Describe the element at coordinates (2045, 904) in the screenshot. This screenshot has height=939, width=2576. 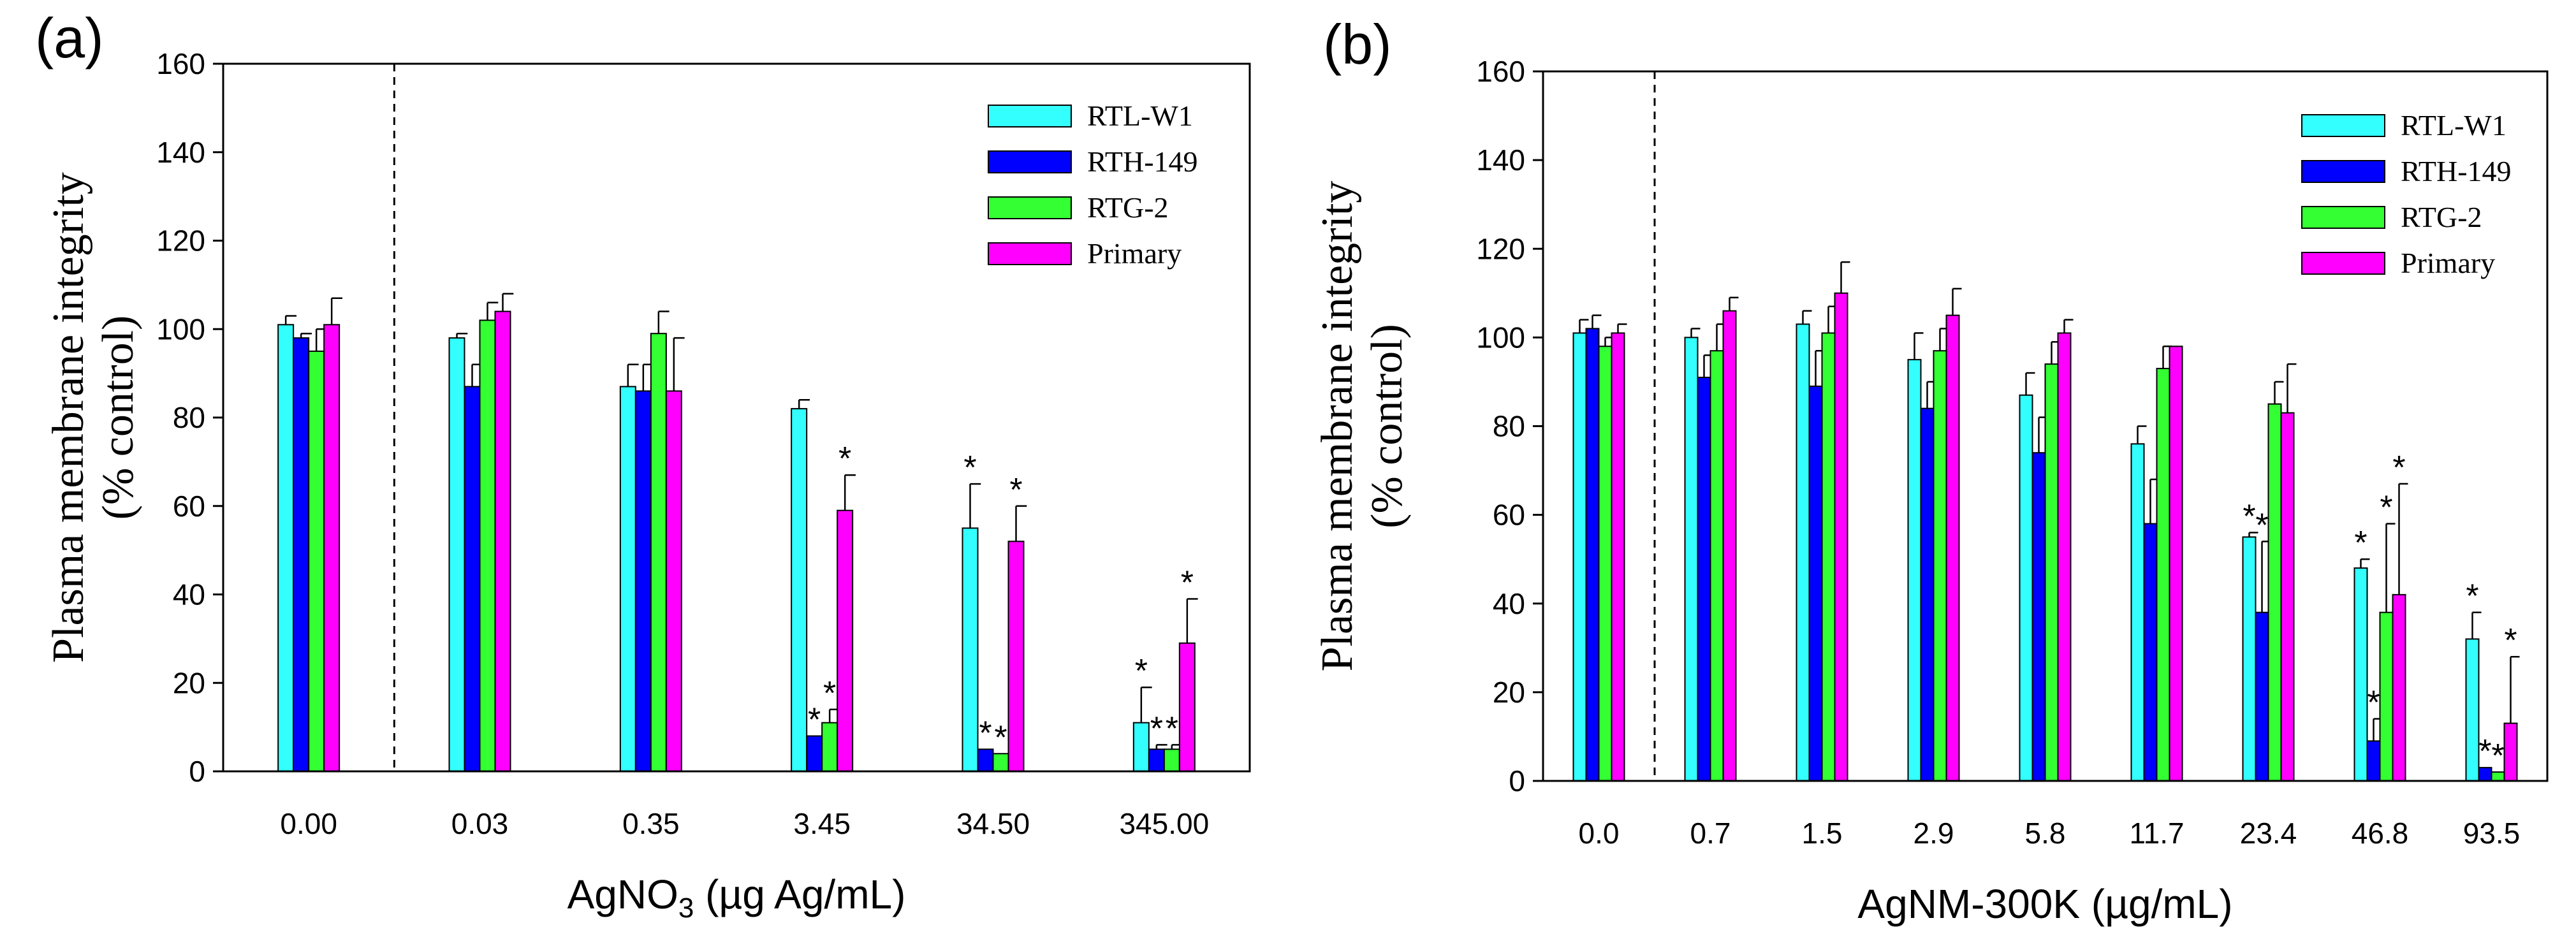
I see `x-axis-title: AgNM-300K (µg/mL)` at that location.